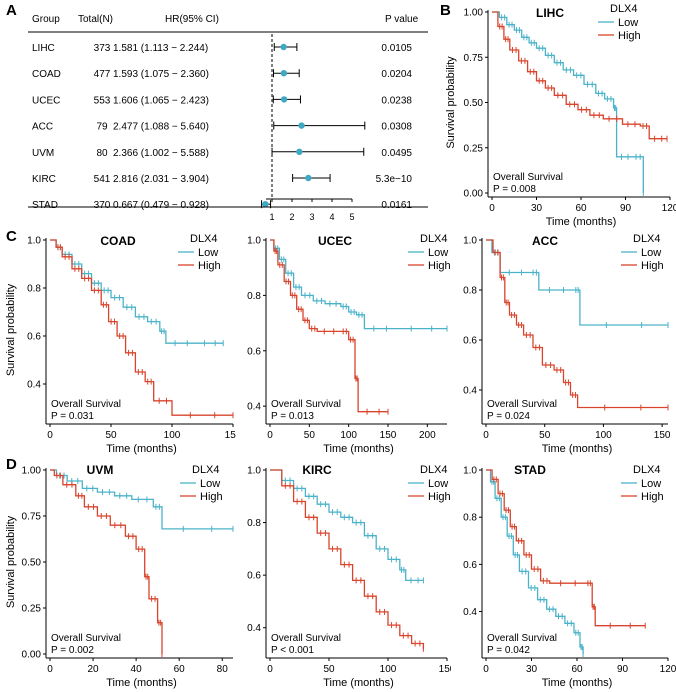  What do you see at coordinates (192, 19) in the screenshot?
I see `forest-header-hr: HR(95% CI)` at bounding box center [192, 19].